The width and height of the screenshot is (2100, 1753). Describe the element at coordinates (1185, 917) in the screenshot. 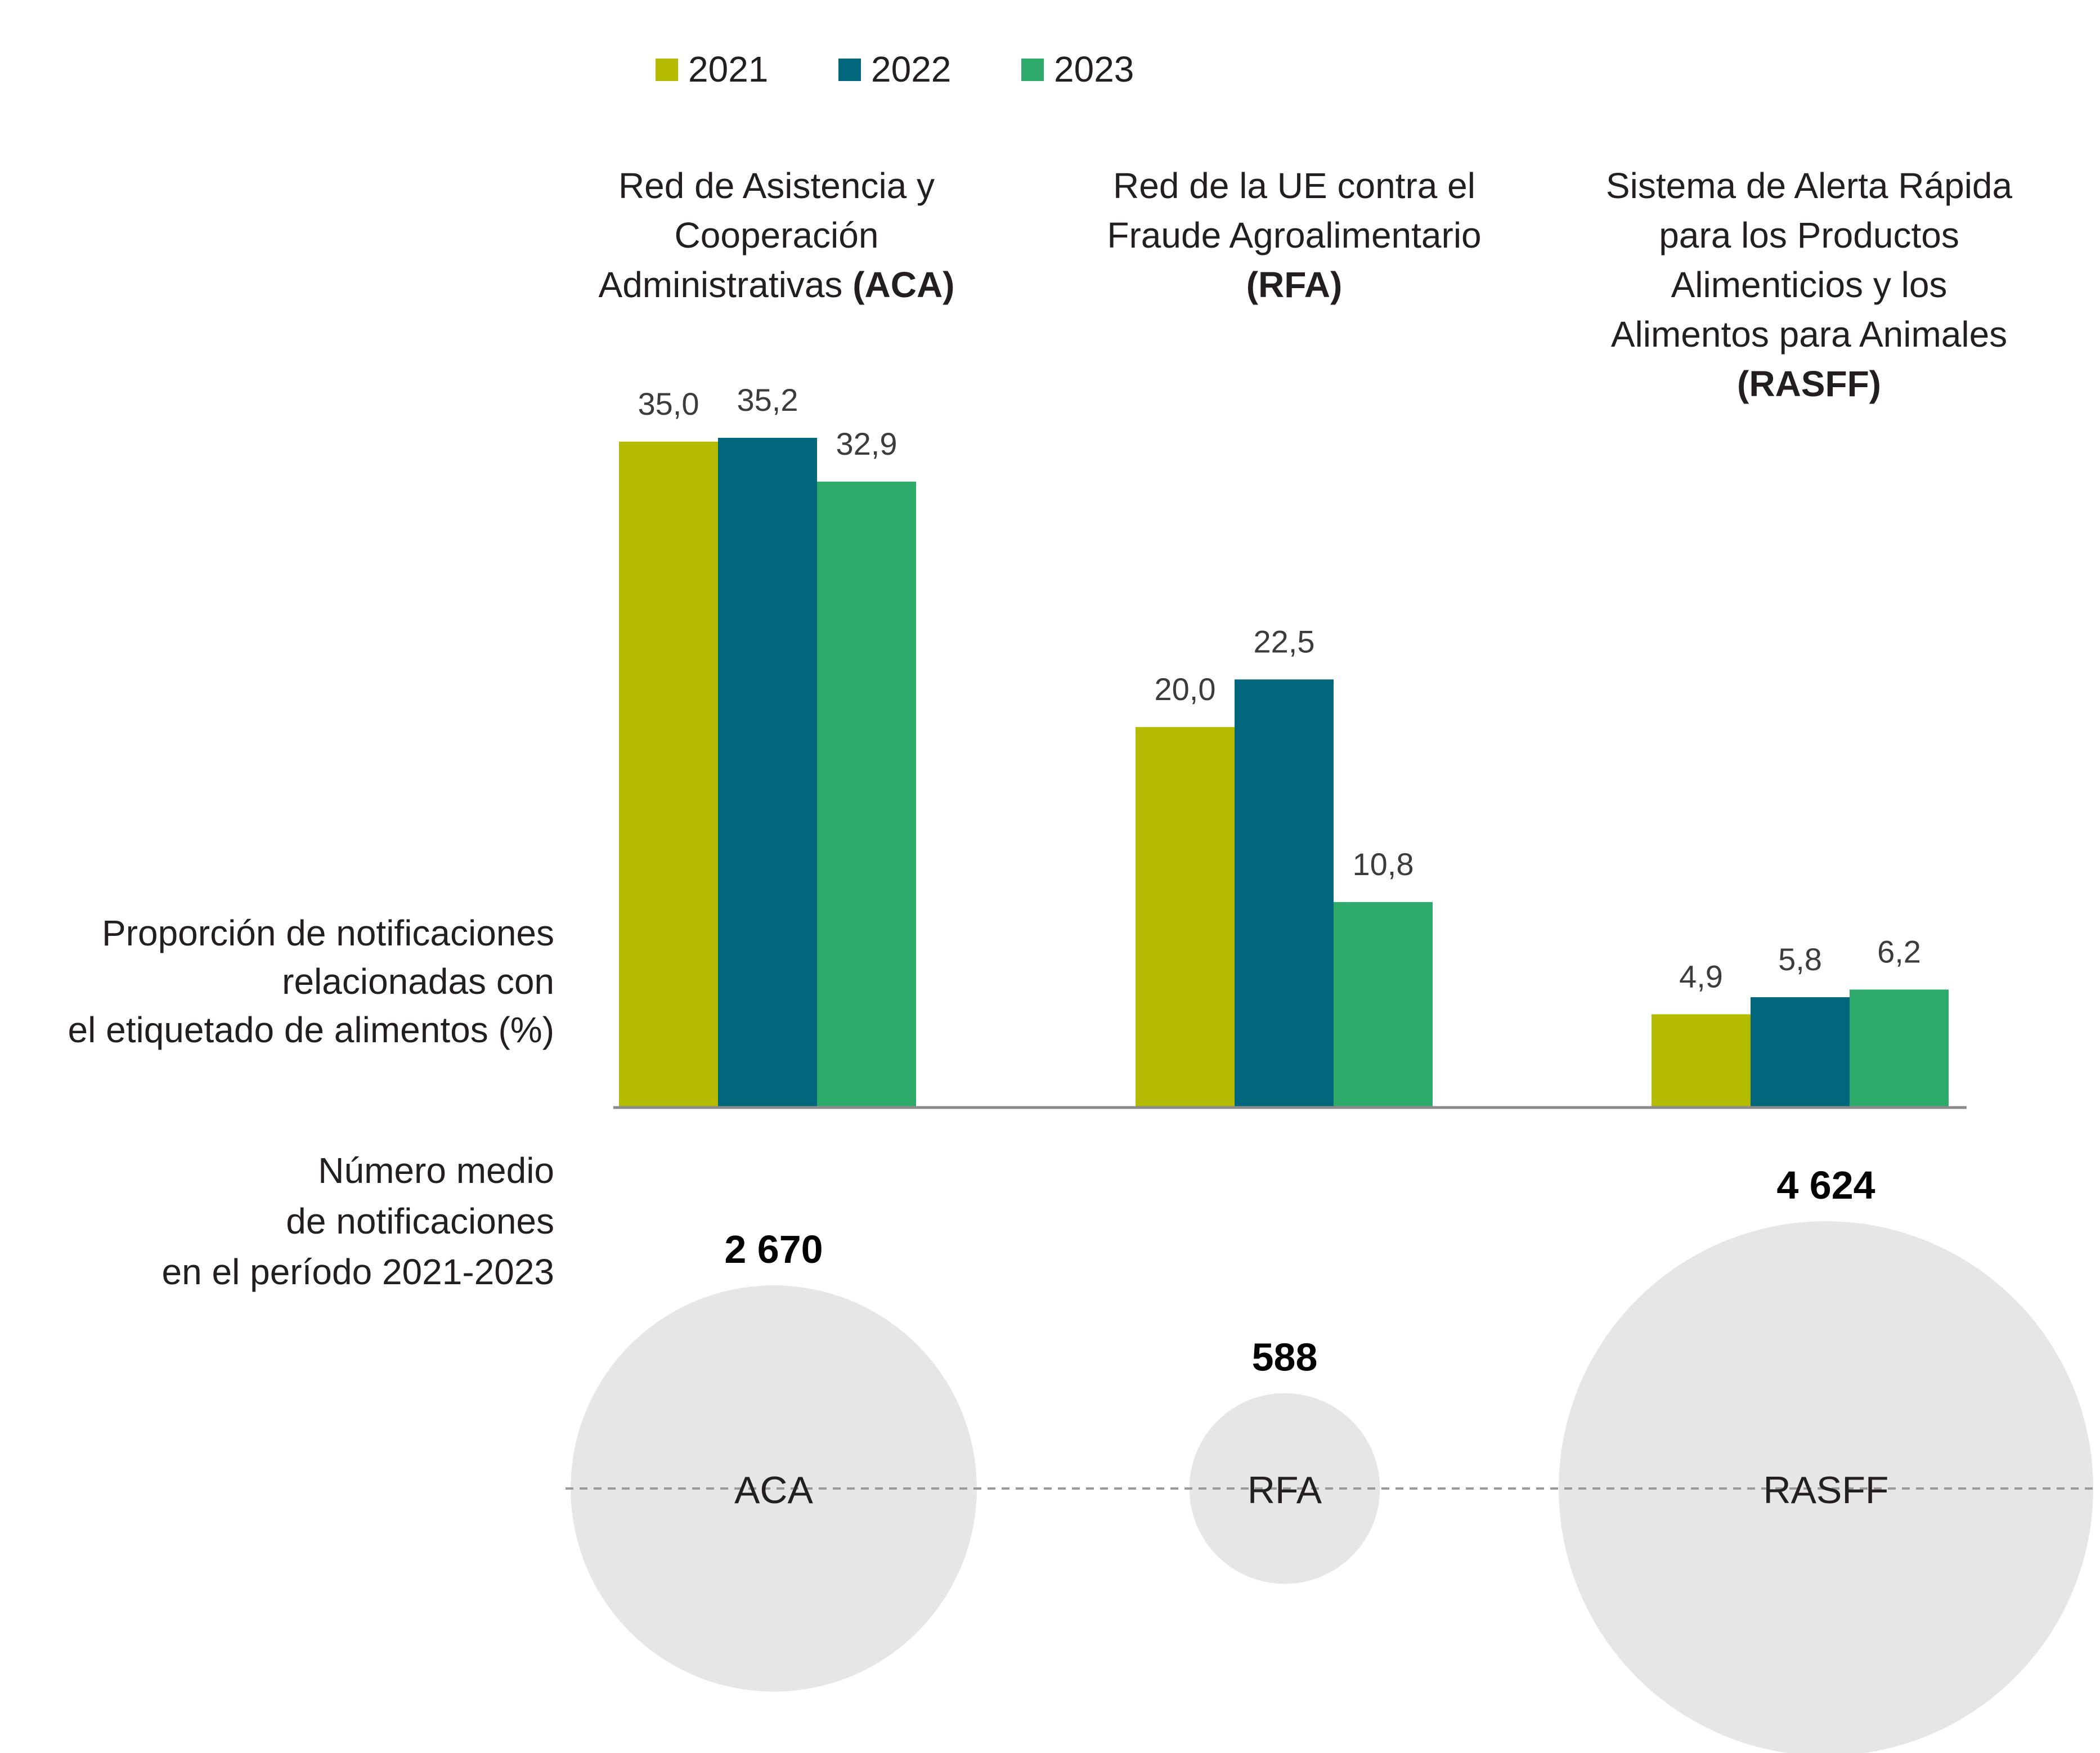

I see `bar-RFA-2021` at that location.